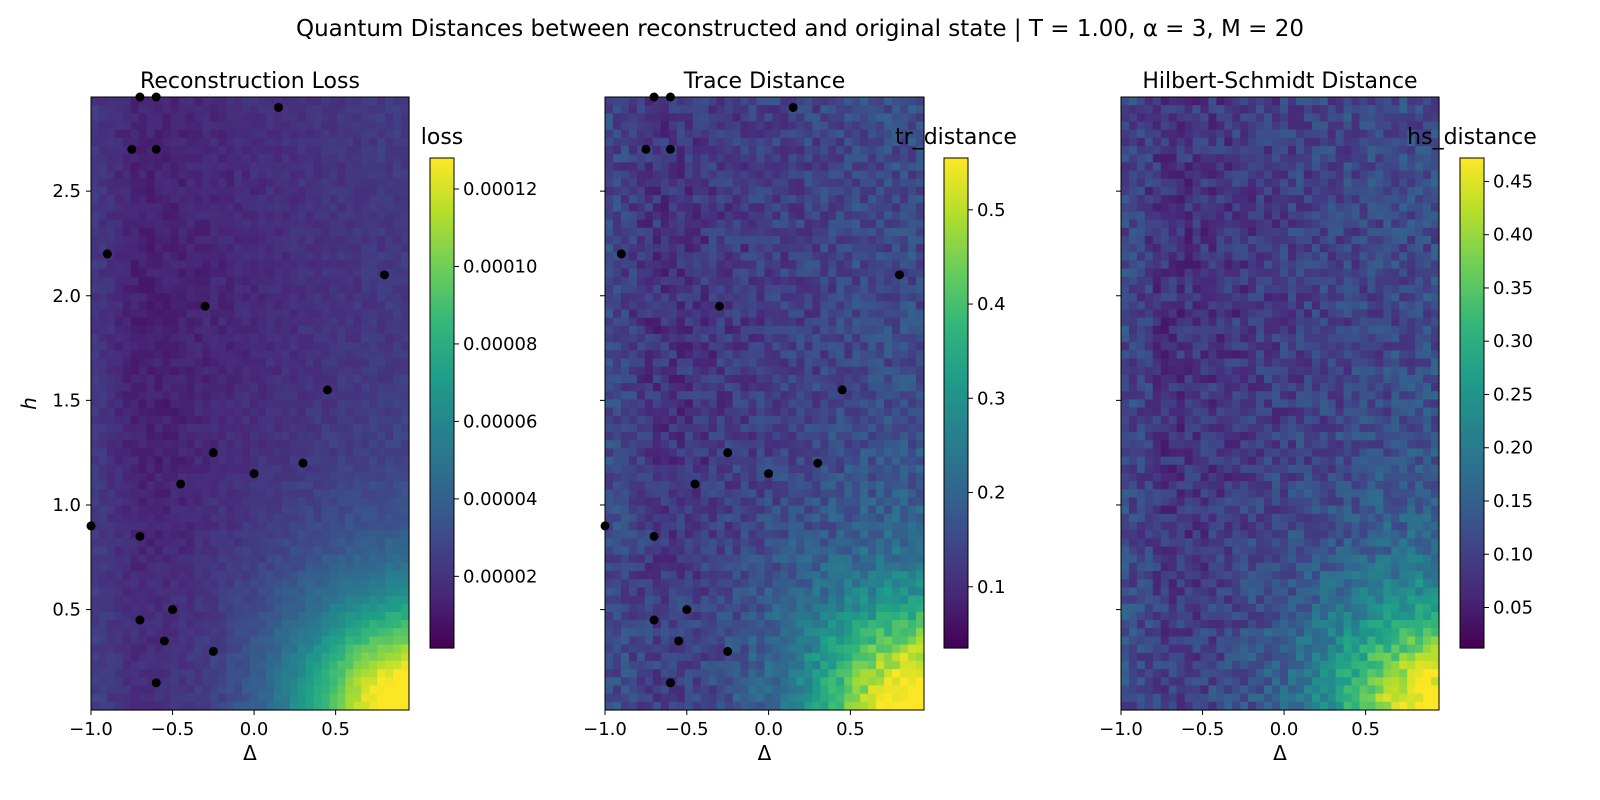  What do you see at coordinates (213, 453) in the screenshot?
I see `sample-point` at bounding box center [213, 453].